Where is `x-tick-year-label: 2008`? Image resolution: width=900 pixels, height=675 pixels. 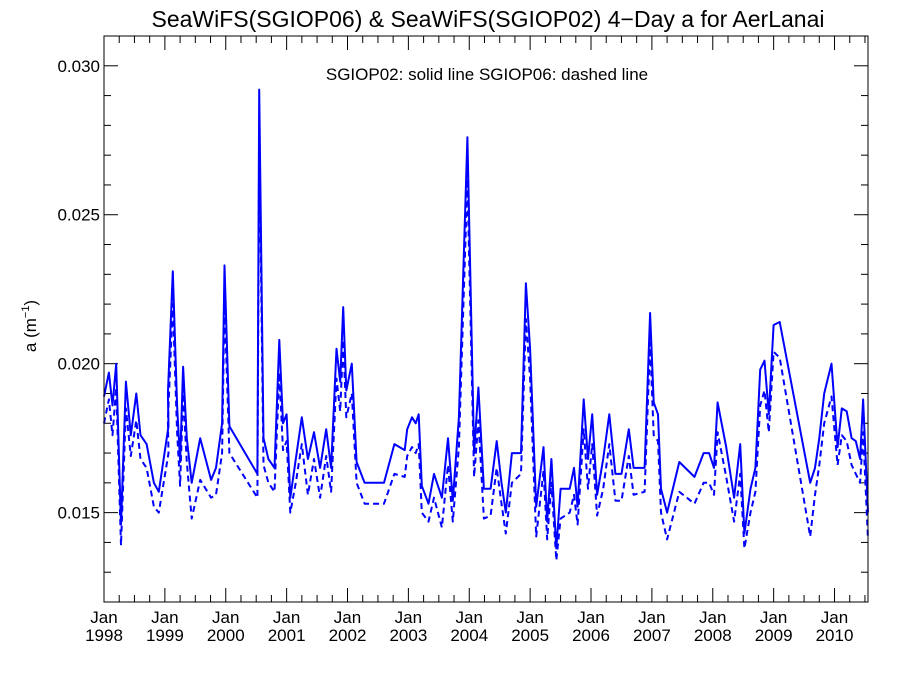 x-tick-year-label: 2008 is located at coordinates (713, 635).